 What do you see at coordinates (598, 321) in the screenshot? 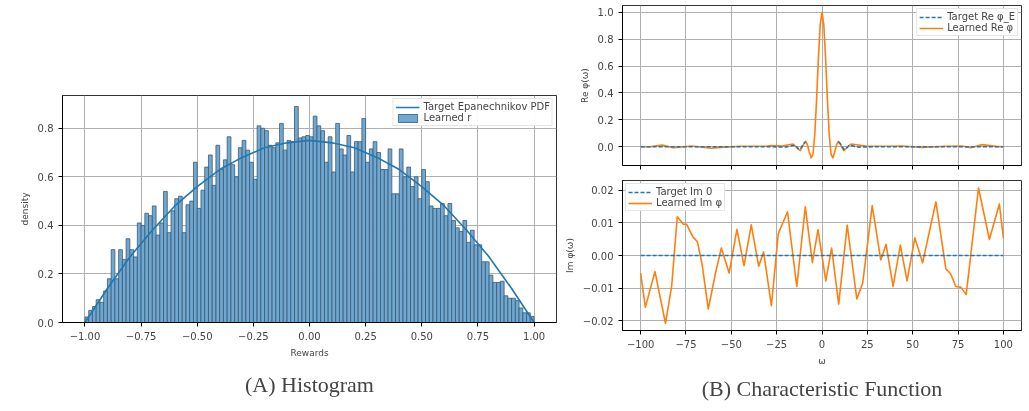
I see `y-tick-label: −0.02` at bounding box center [598, 321].